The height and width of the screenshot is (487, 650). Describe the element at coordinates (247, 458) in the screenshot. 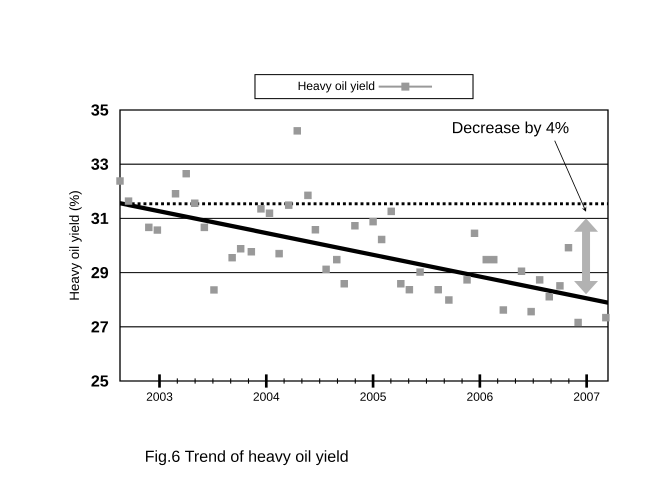

I see `caption: Fig.6 Trend of heavy oil yield` at that location.